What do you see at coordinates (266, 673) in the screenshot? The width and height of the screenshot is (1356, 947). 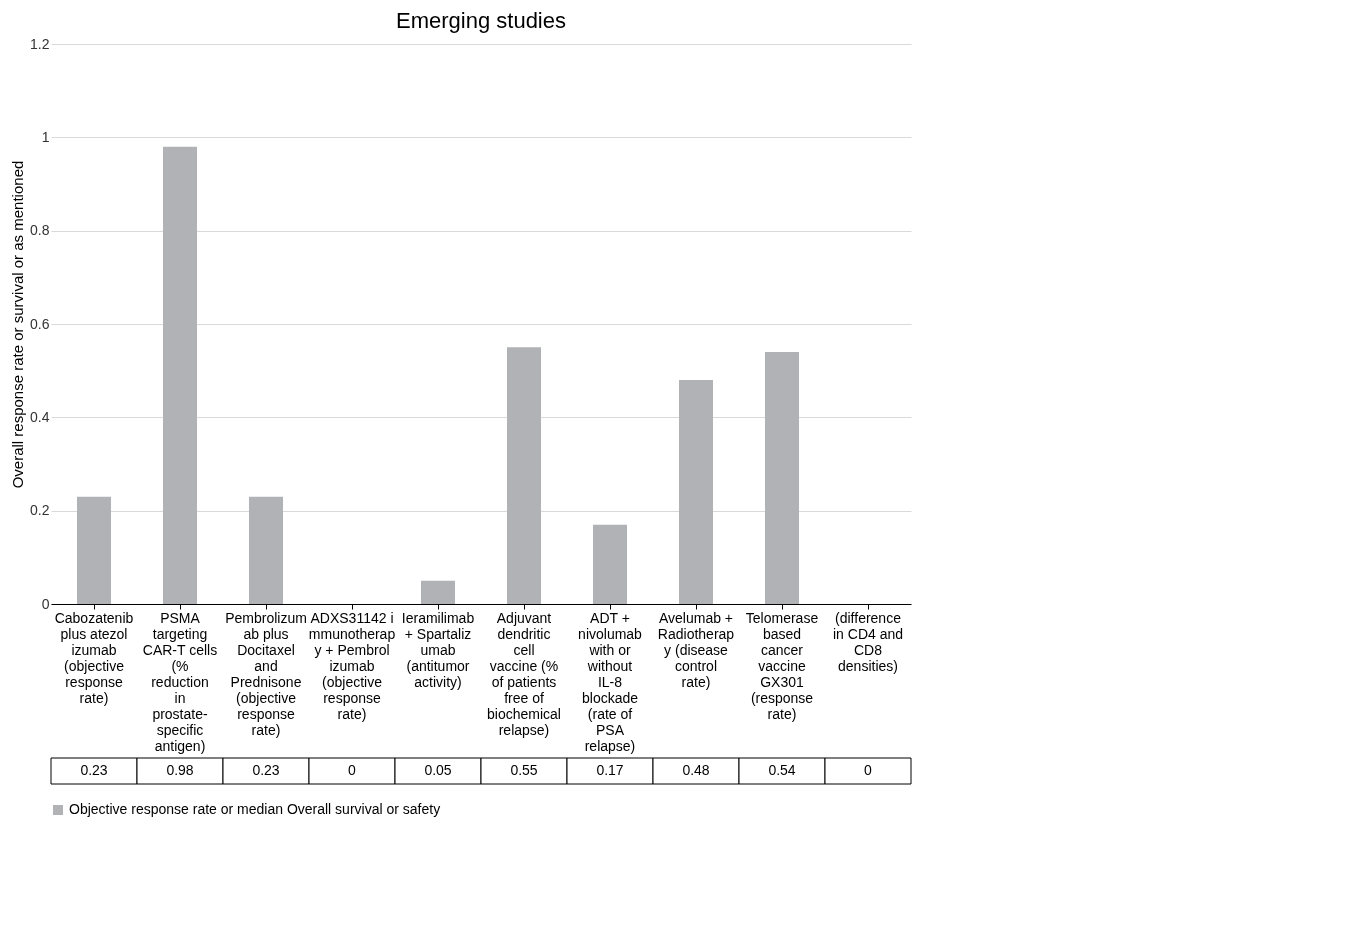 I see `x-tick-label: Pembrolizumab plus Docitaxel and Prednisone (objective response rate)` at bounding box center [266, 673].